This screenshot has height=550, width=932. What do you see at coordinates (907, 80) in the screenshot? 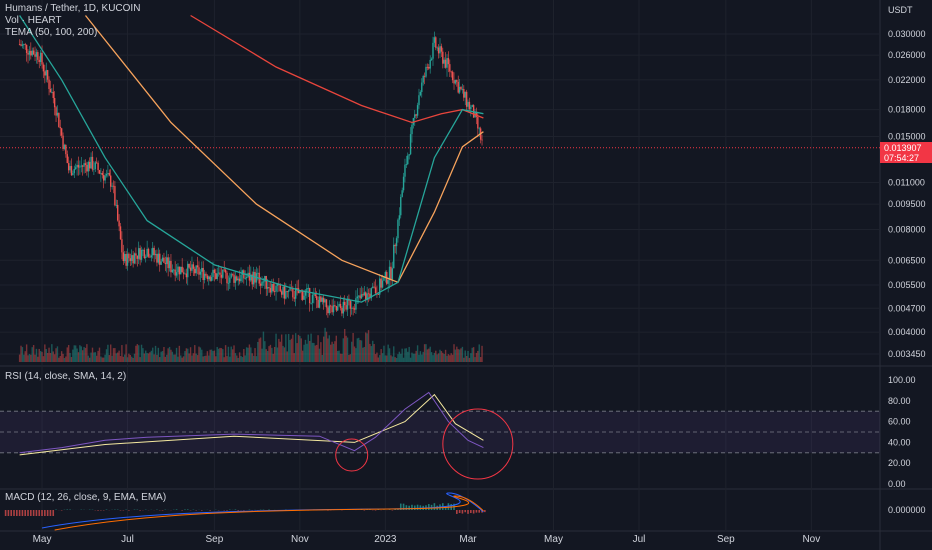
I see `price-tick-label: 0.022000` at bounding box center [907, 80].